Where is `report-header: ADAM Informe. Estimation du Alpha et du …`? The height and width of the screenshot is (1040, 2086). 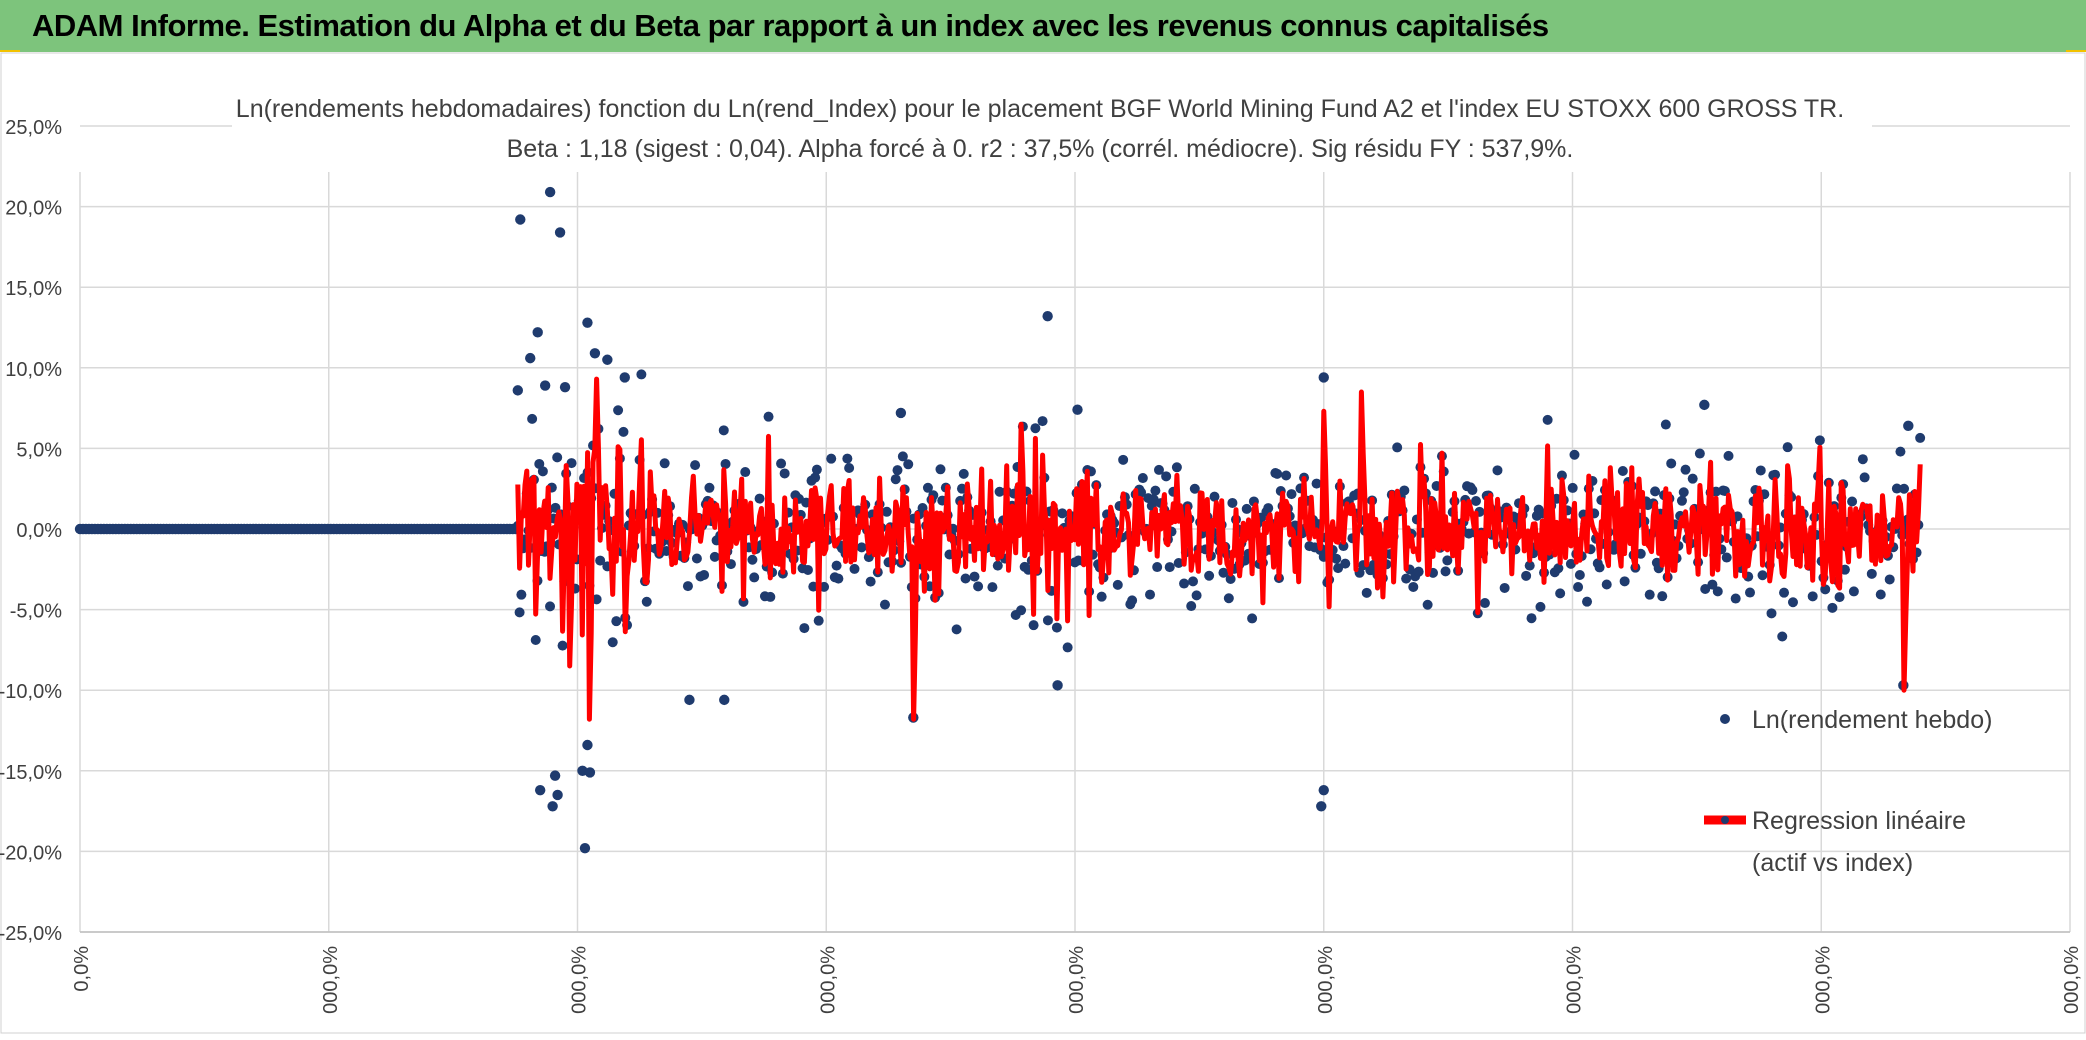
report-header: ADAM Informe. Estimation du Alpha et du … is located at coordinates (1043, 26).